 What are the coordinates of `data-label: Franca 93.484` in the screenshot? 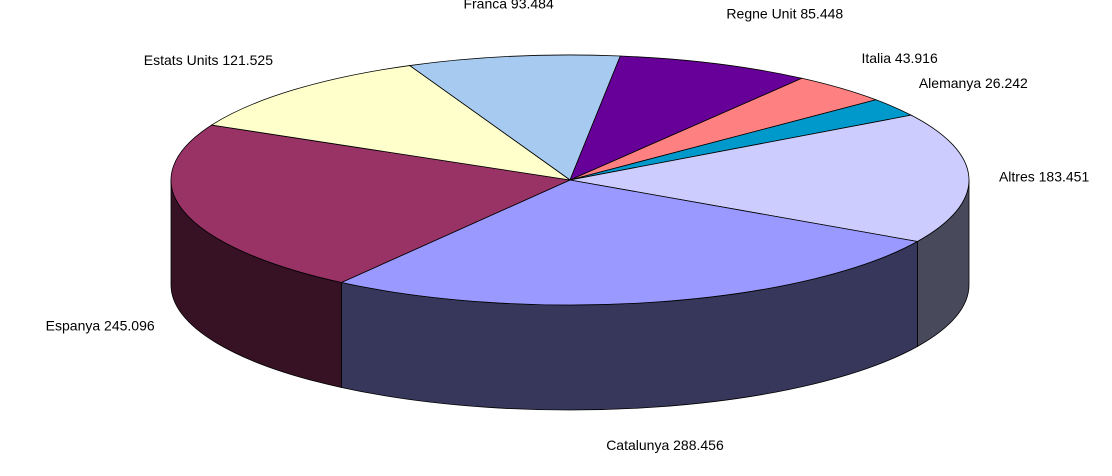 It's located at (508, 5).